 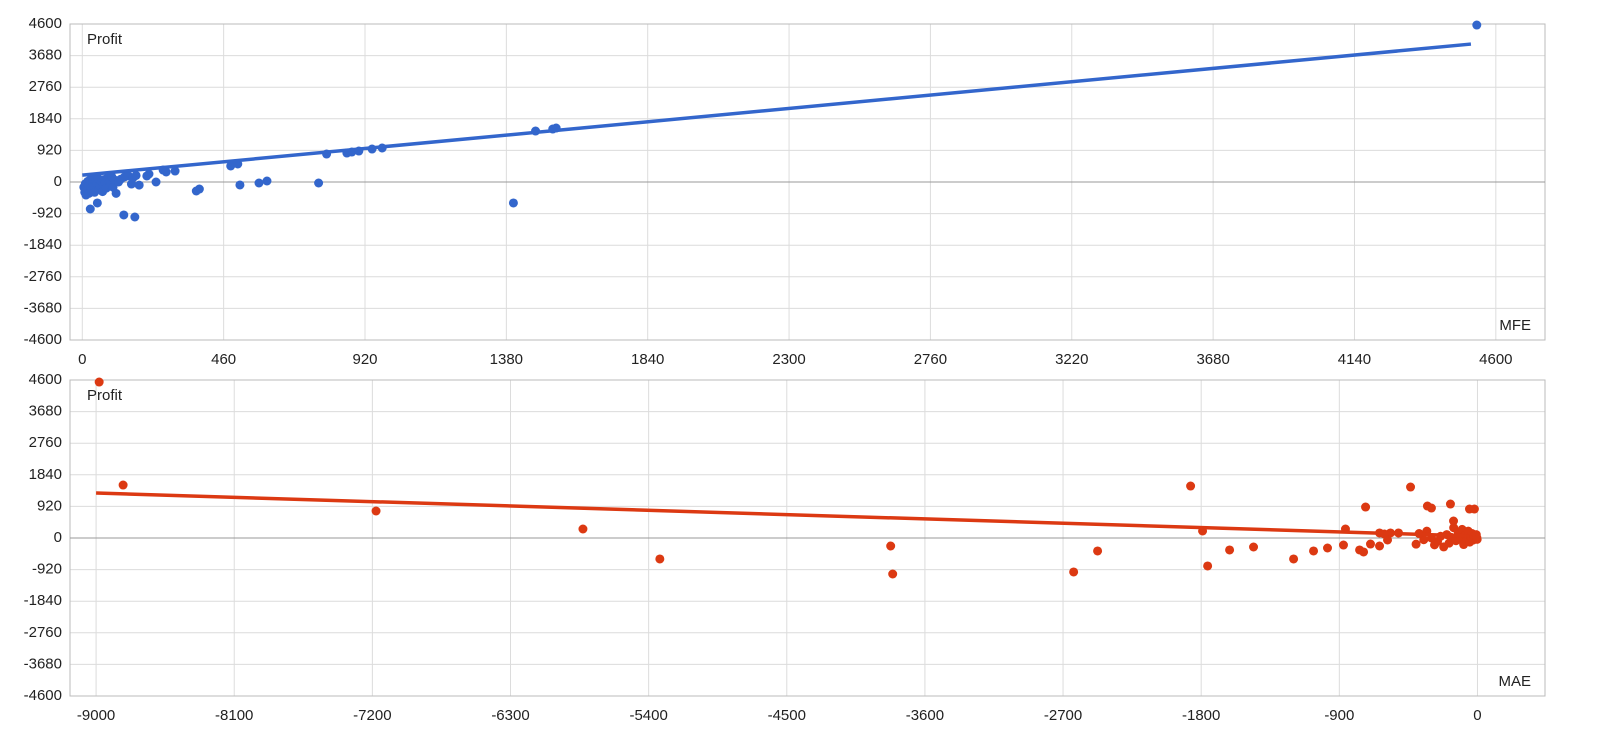 I want to click on x-tick-label: -2700, so click(x=1063, y=715).